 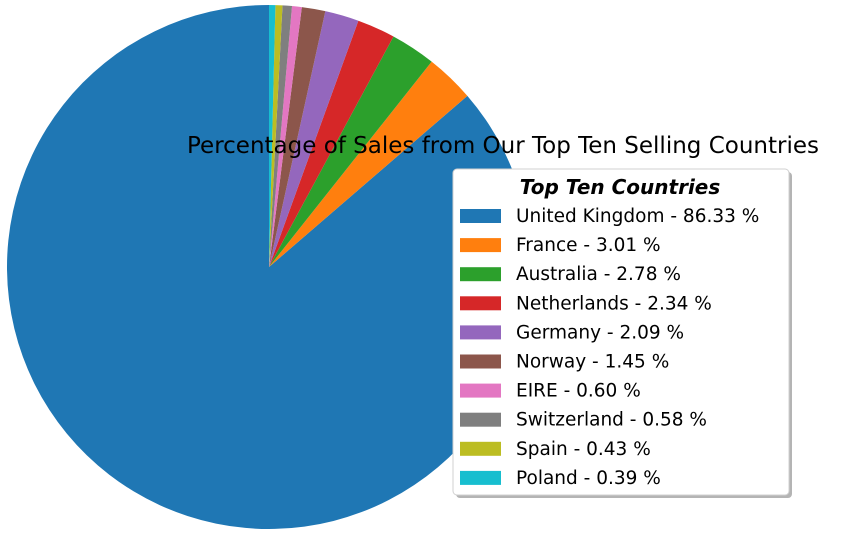 What do you see at coordinates (614, 303) in the screenshot?
I see `legend-label: Netherlands - 2.34 %` at bounding box center [614, 303].